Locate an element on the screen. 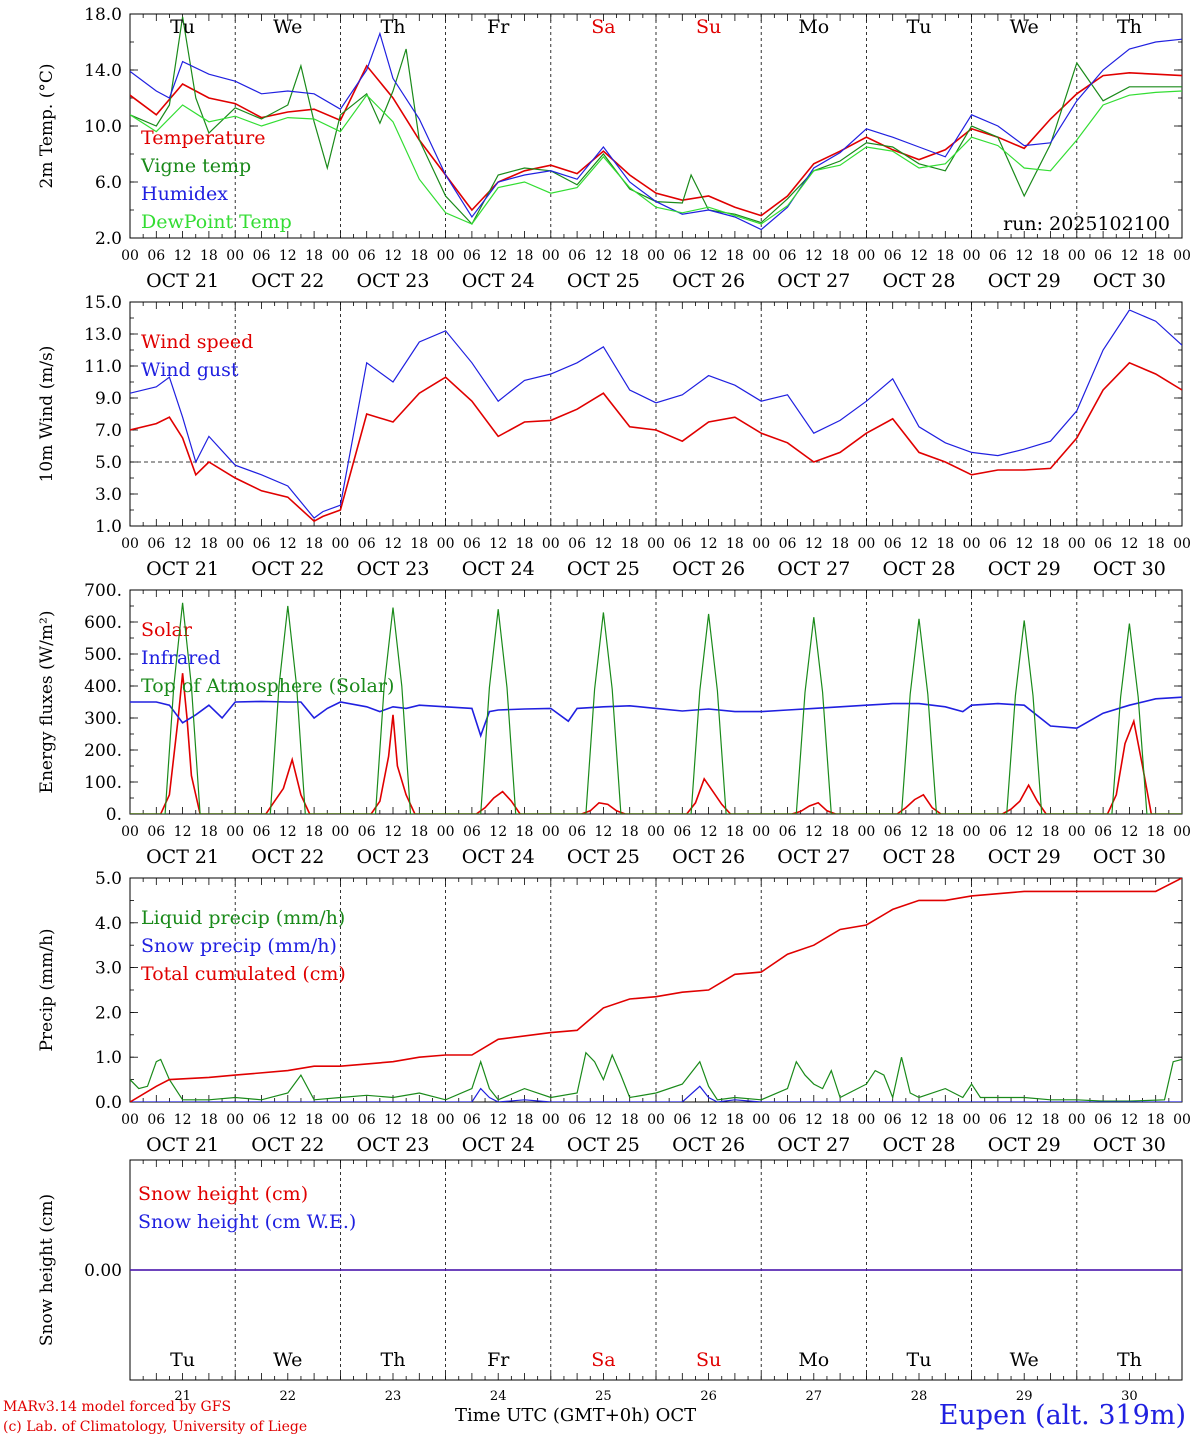 The height and width of the screenshot is (1440, 1194). y-tick-label: 500. is located at coordinates (103, 655).